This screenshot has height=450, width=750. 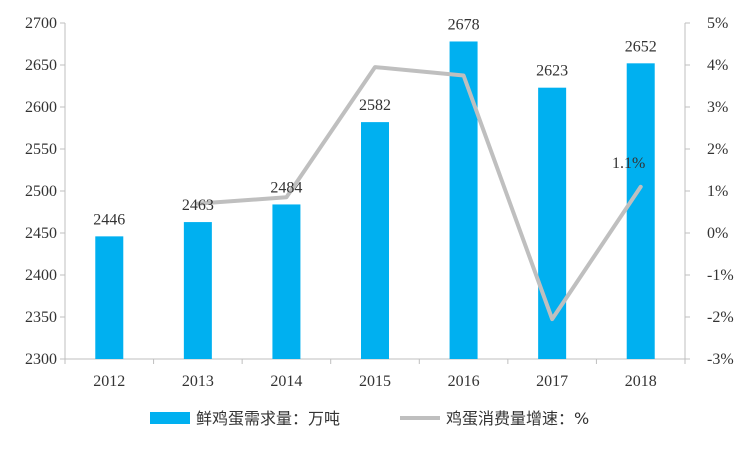 I want to click on left-axis-tick-label: 2450, so click(x=41, y=233).